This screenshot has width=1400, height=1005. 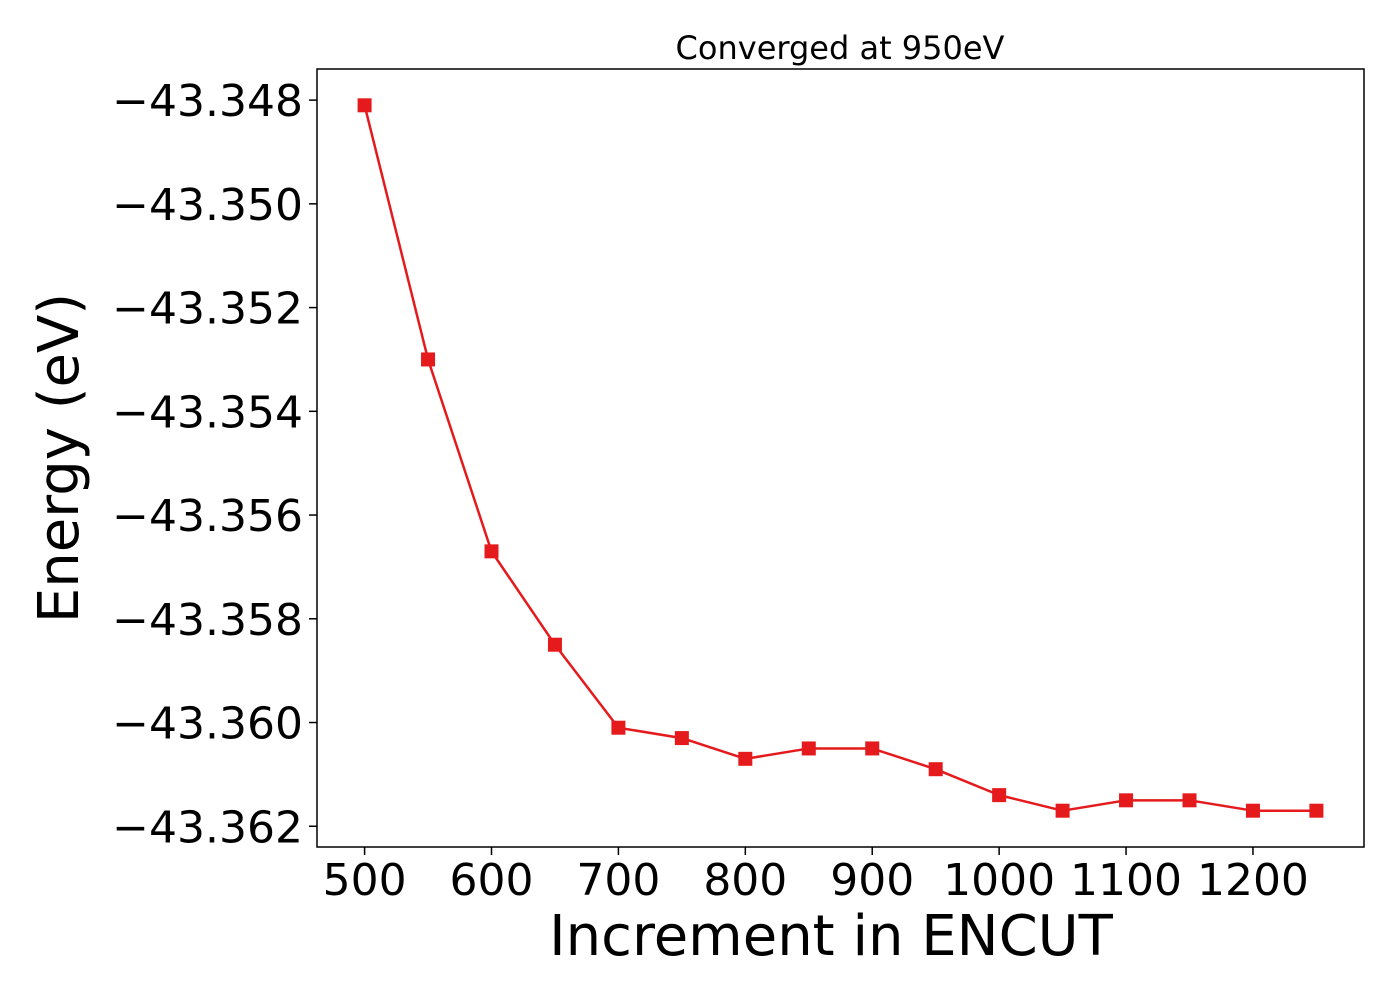 I want to click on y-axis-title: Energy (eV), so click(x=59, y=458).